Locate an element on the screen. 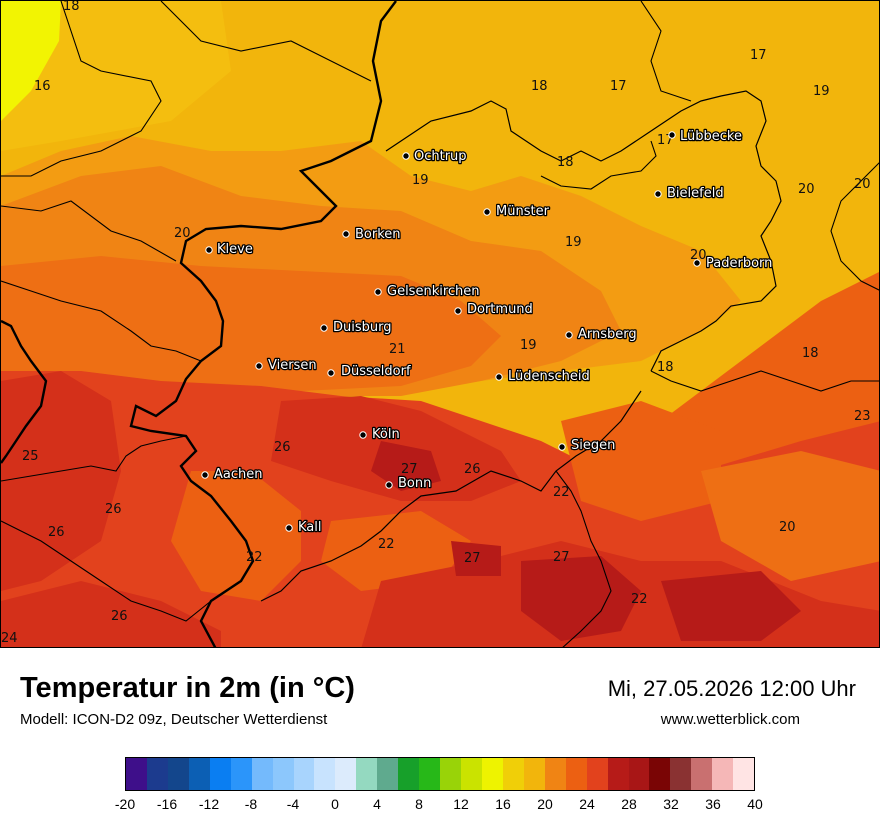 This screenshot has height=830, width=880. city-label: Bonn is located at coordinates (414, 483).